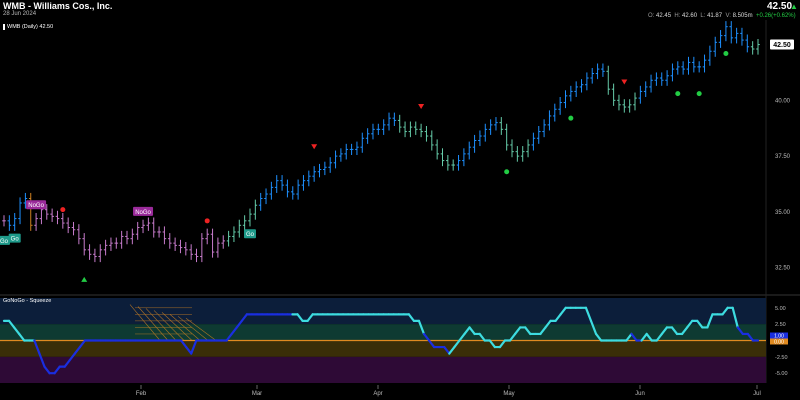 Image resolution: width=800 pixels, height=400 pixels. I want to click on open-label: O:, so click(651, 16).